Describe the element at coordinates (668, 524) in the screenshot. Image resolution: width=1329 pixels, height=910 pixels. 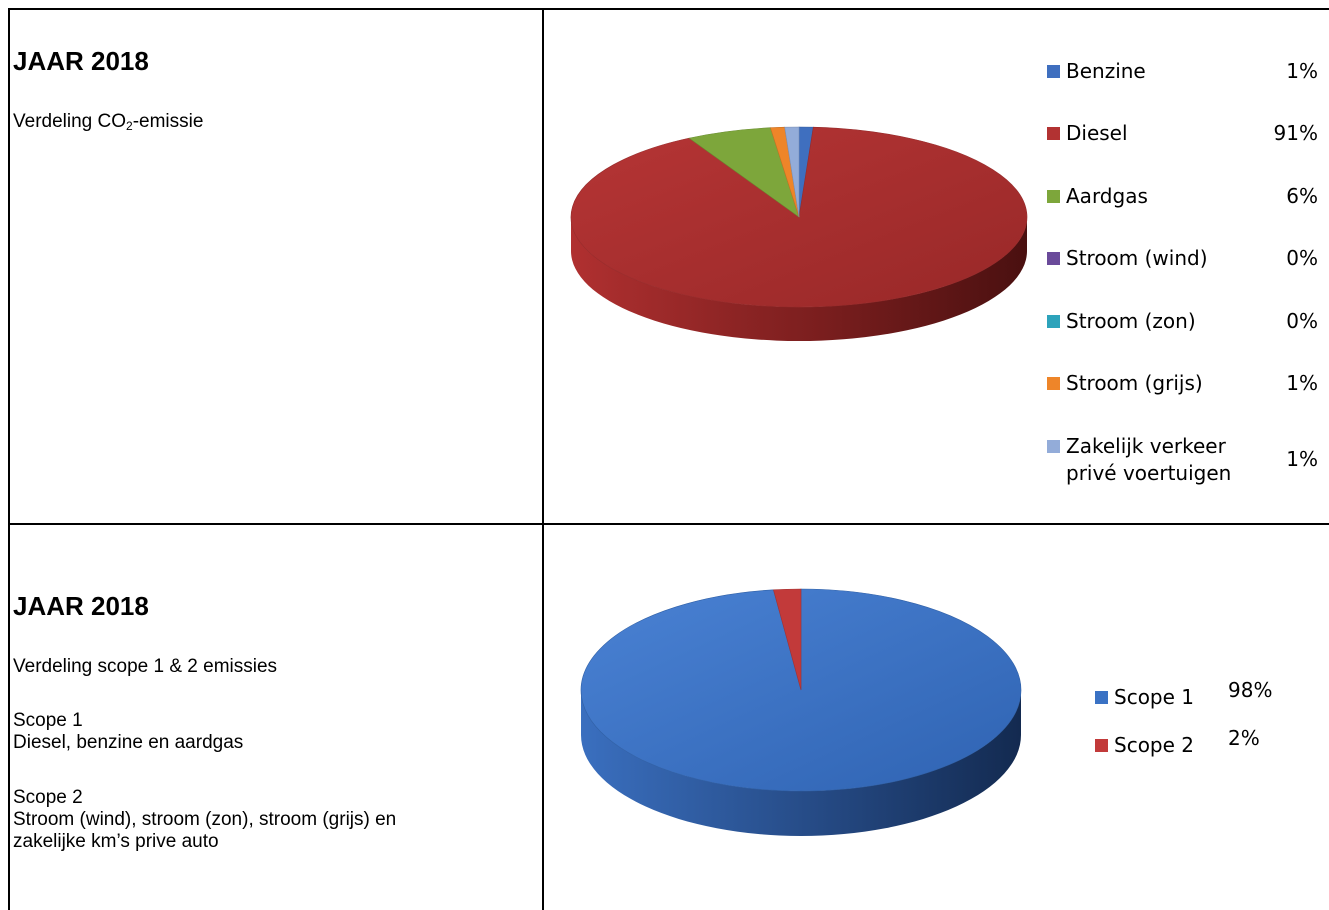
I see `table-border-middle` at that location.